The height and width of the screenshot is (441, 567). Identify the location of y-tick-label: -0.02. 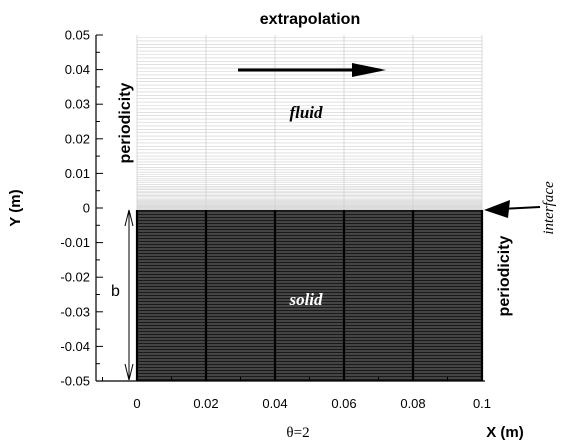
(75, 277).